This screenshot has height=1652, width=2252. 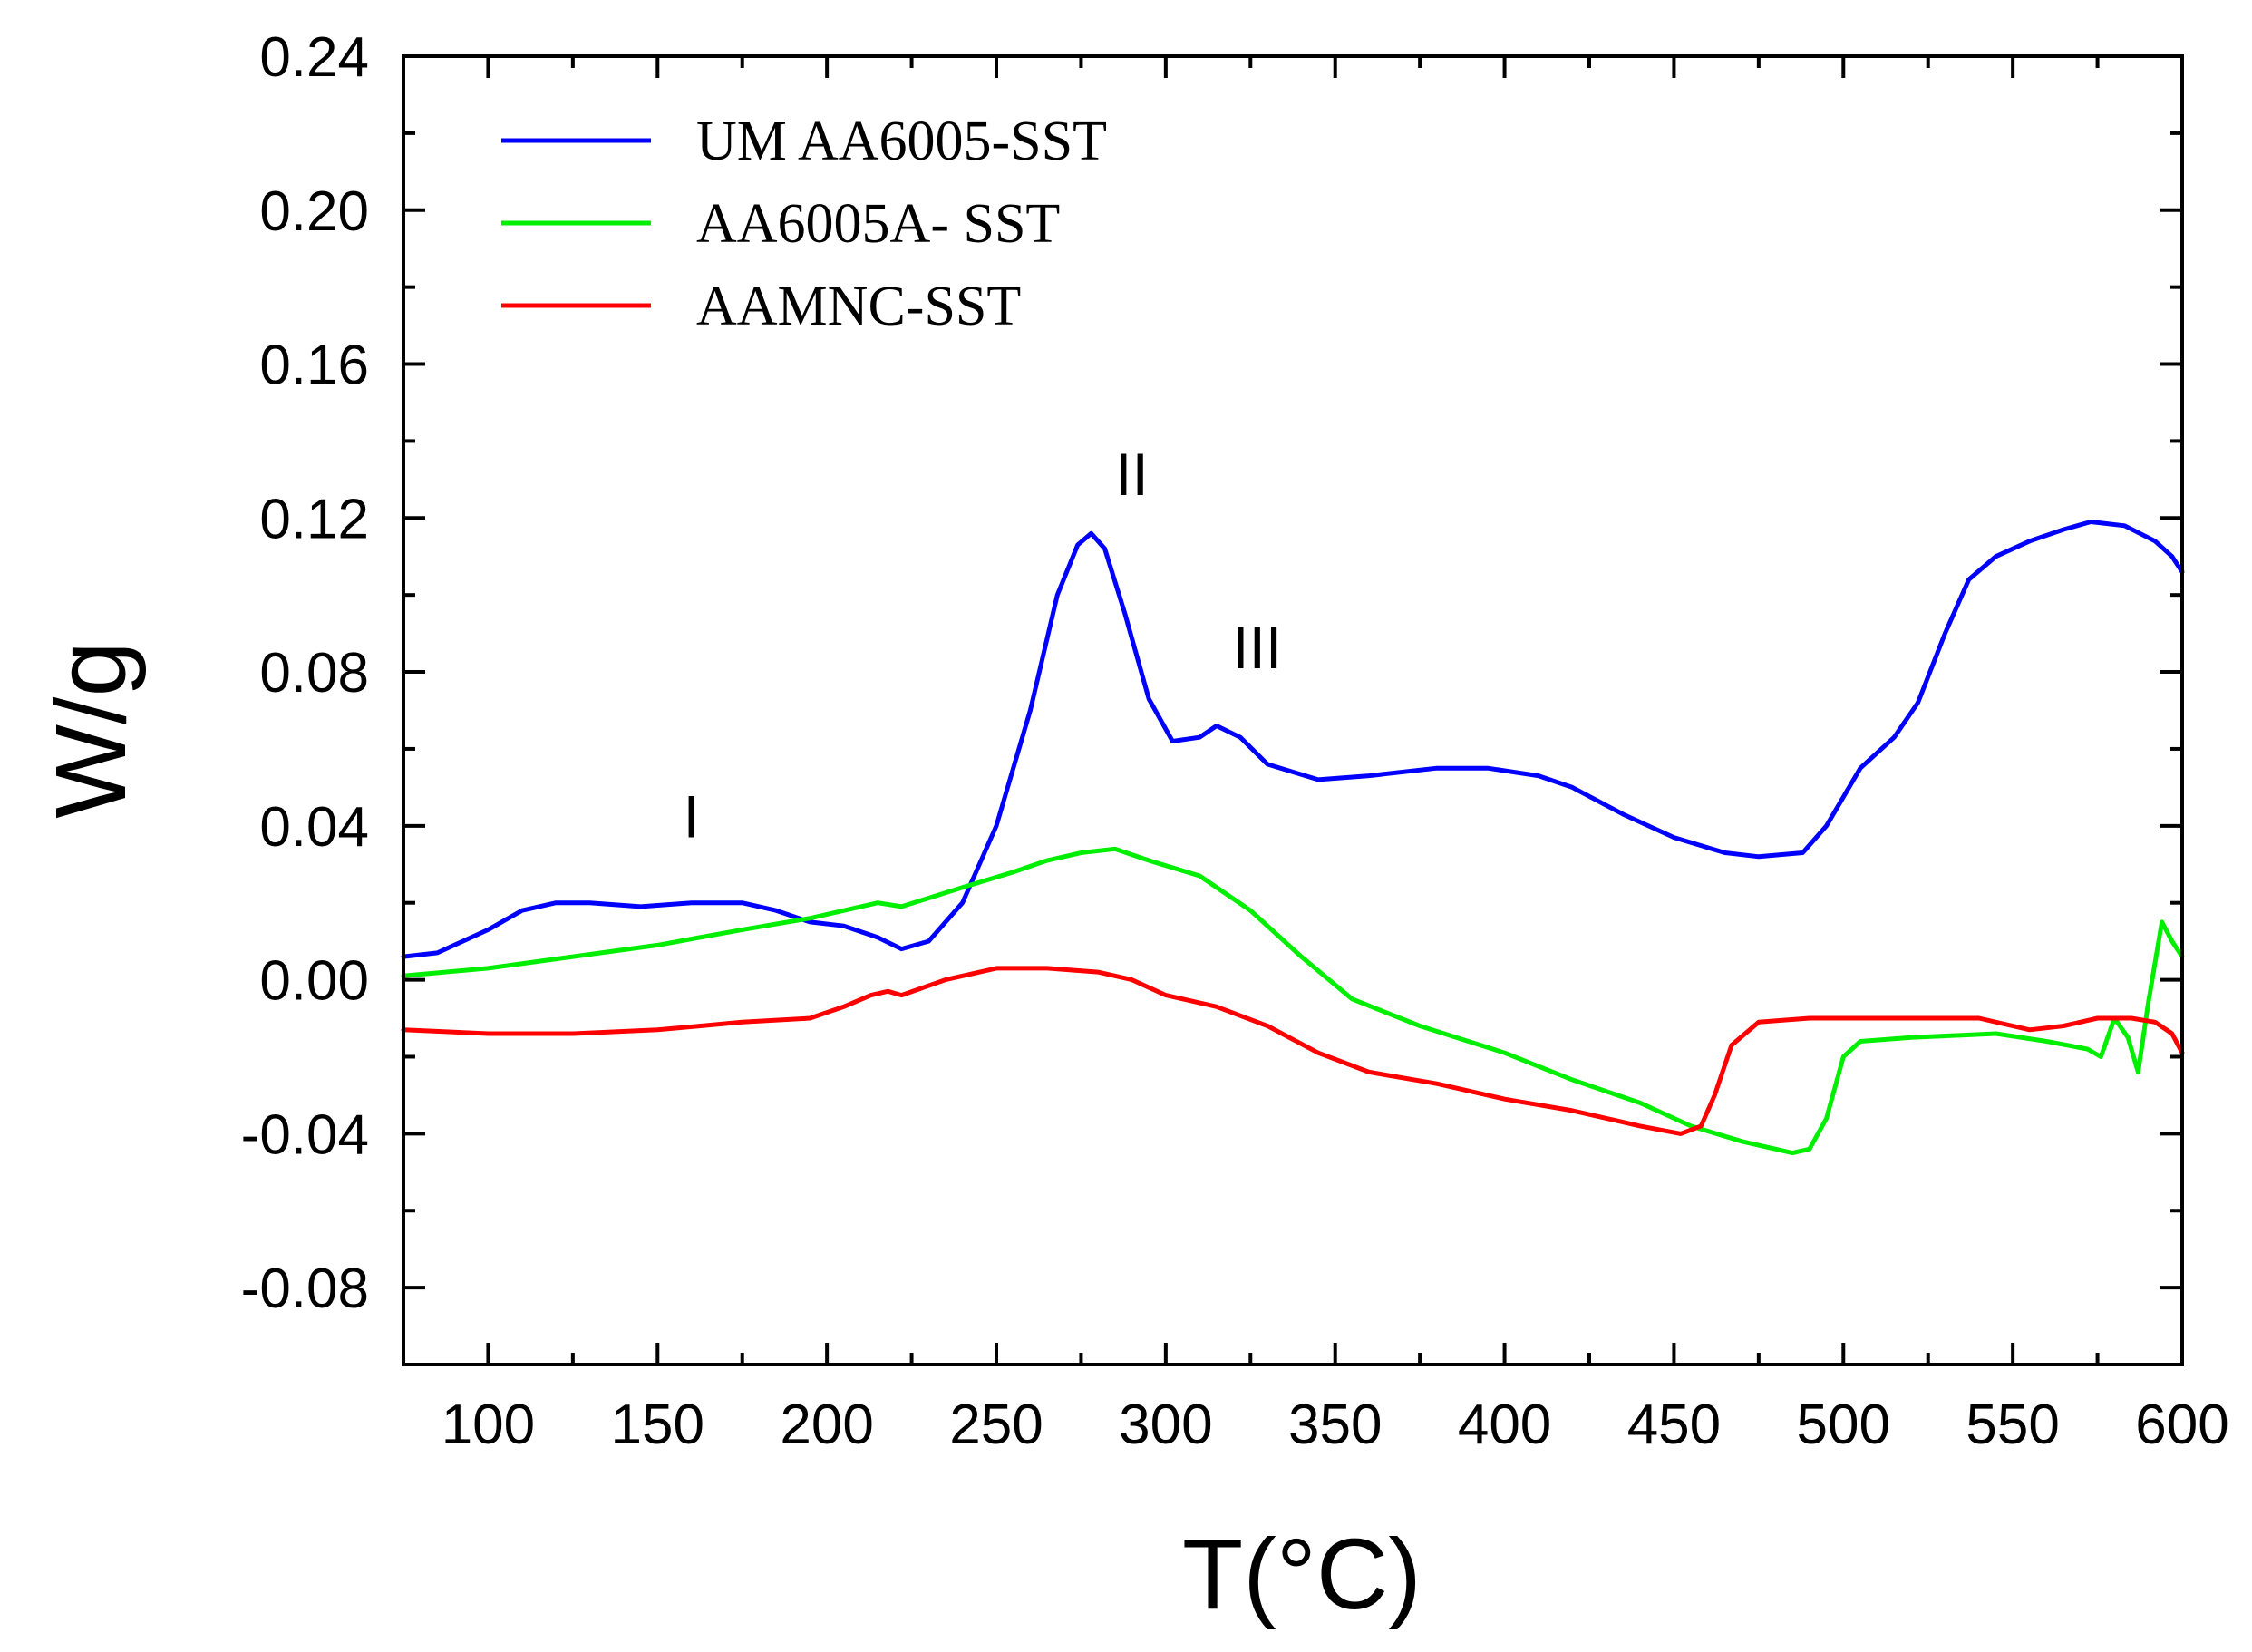 I want to click on y-tick-label: 0.24, so click(x=314, y=58).